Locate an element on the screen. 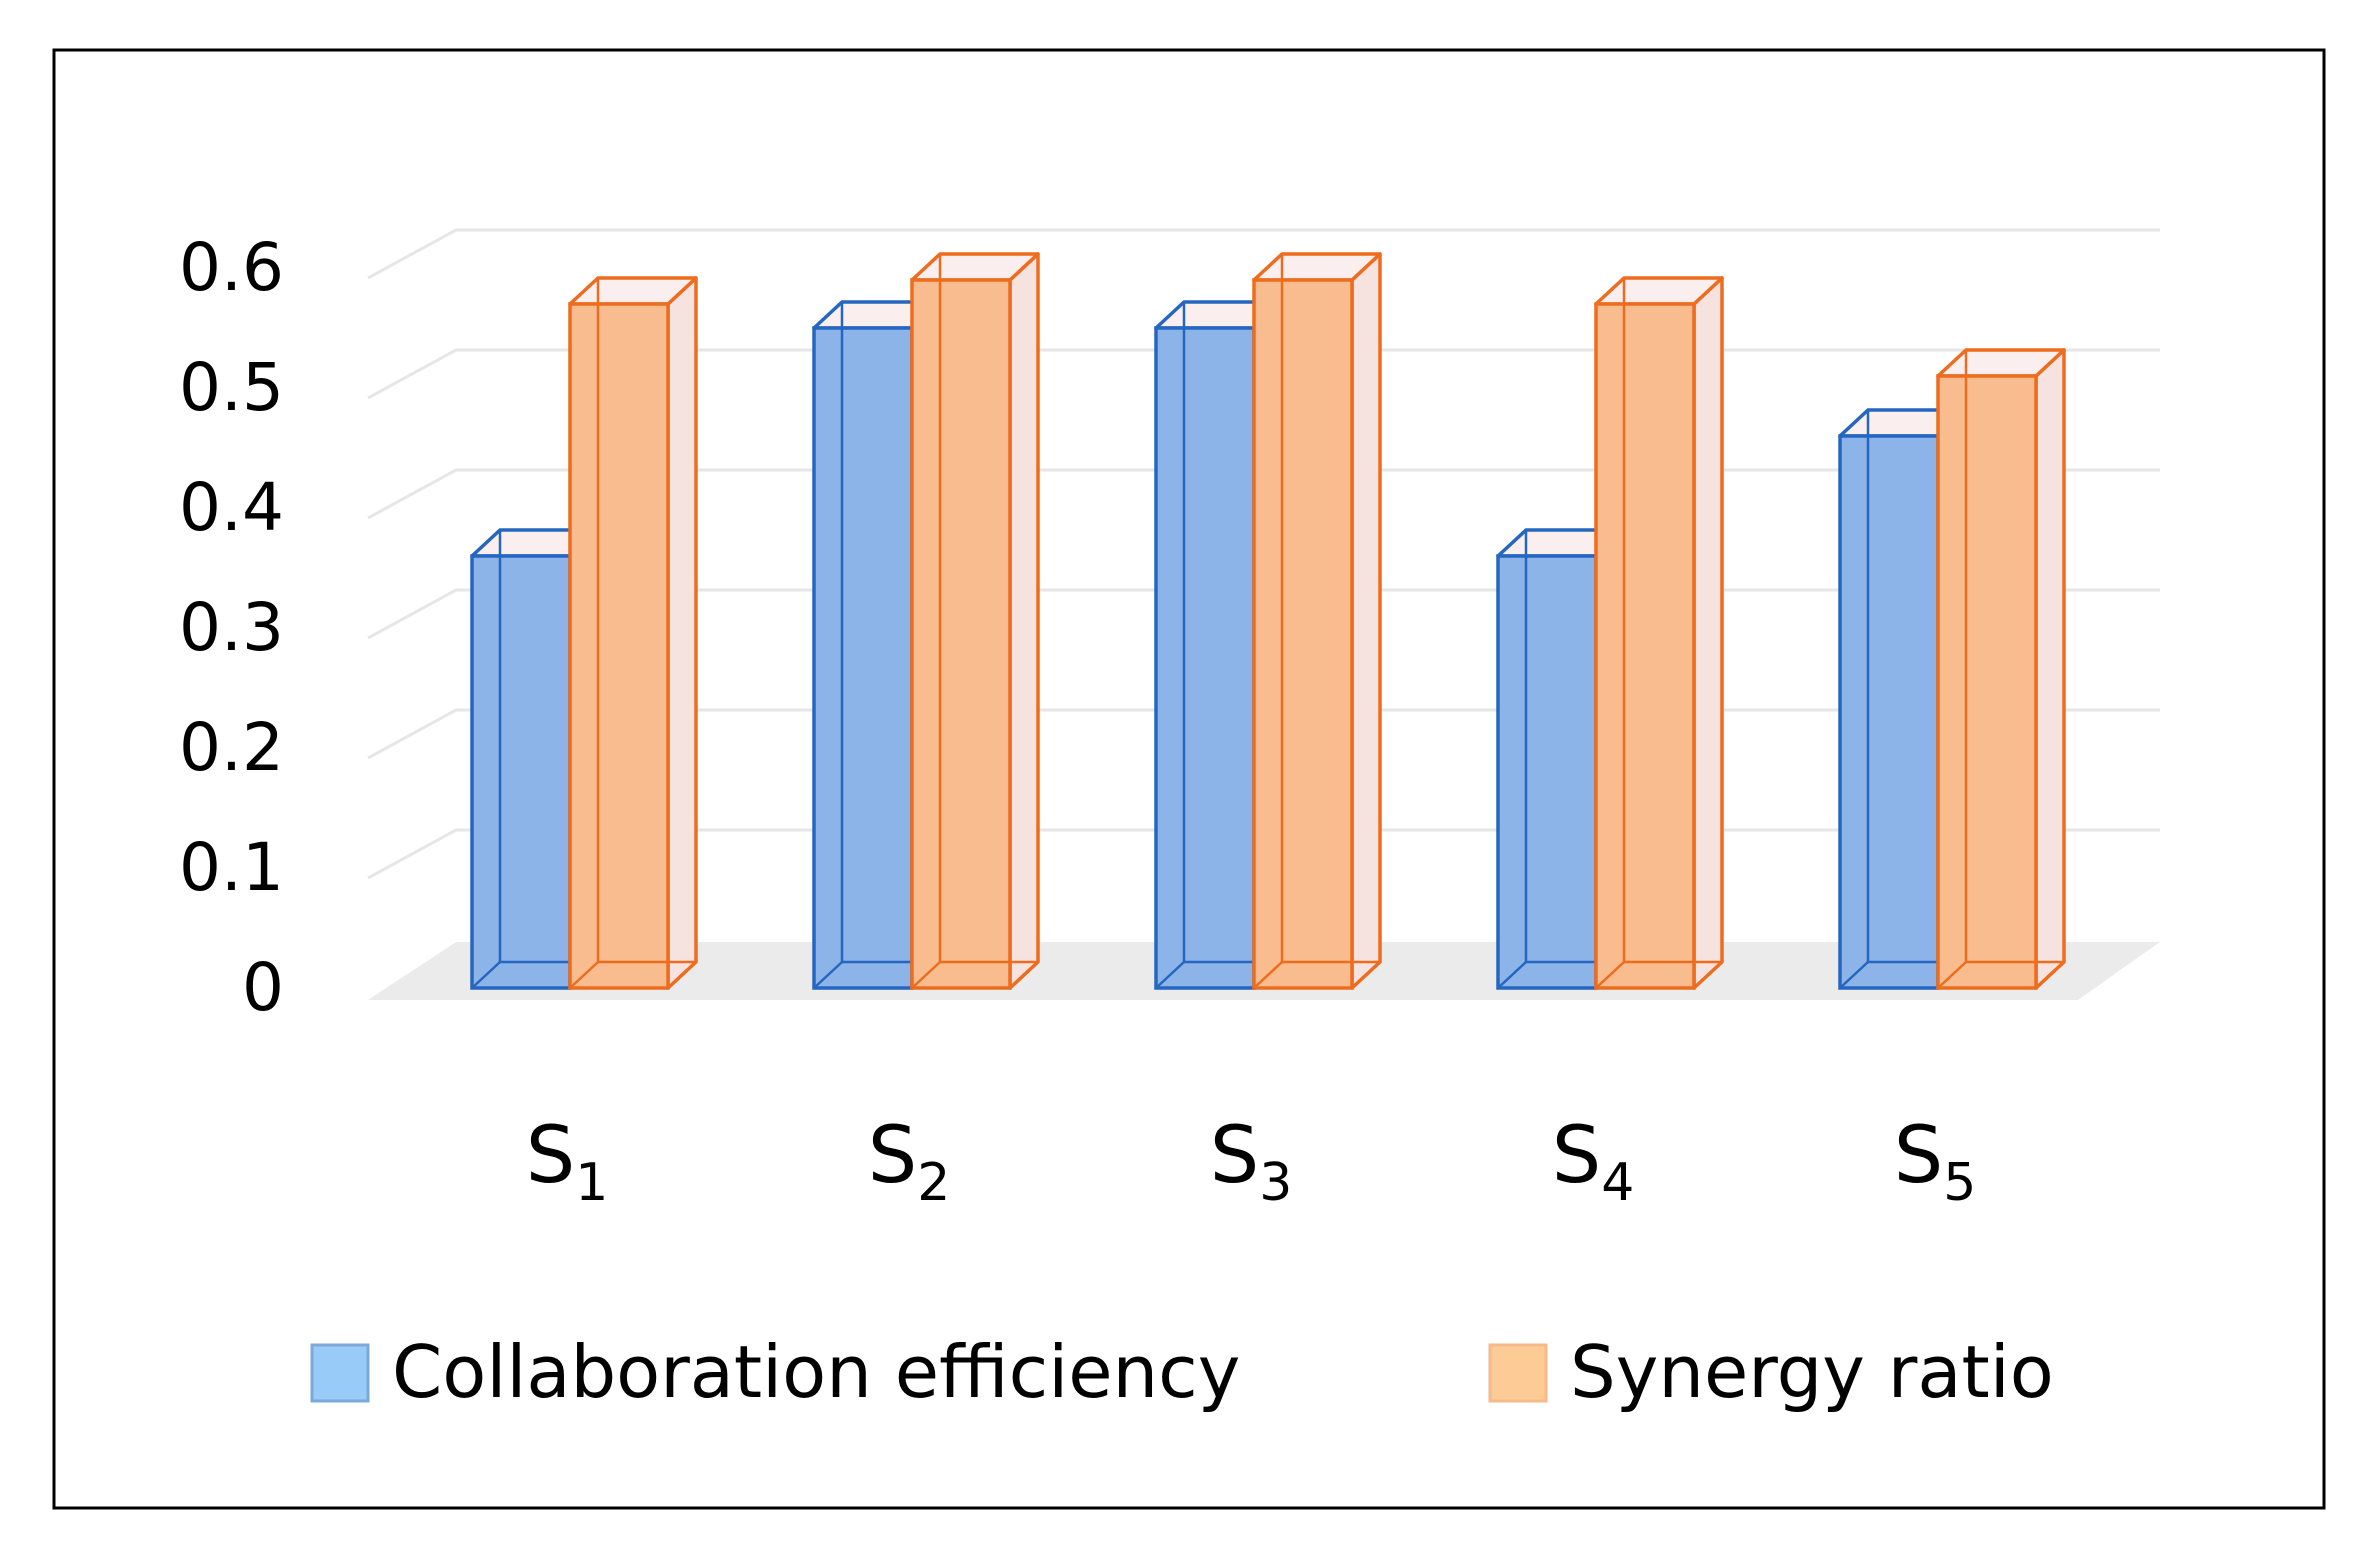  x-category-label: S2 is located at coordinates (909, 1162).